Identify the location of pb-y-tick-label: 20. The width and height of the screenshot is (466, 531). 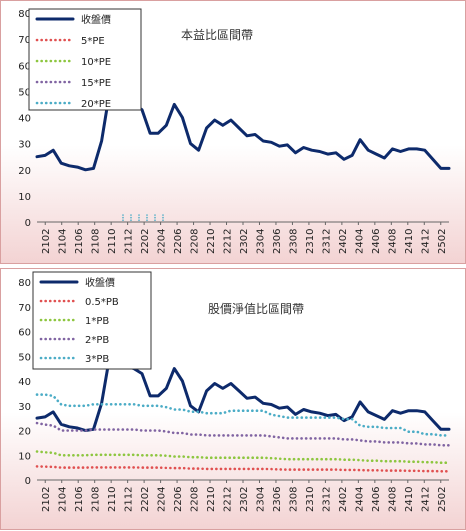
(24, 432).